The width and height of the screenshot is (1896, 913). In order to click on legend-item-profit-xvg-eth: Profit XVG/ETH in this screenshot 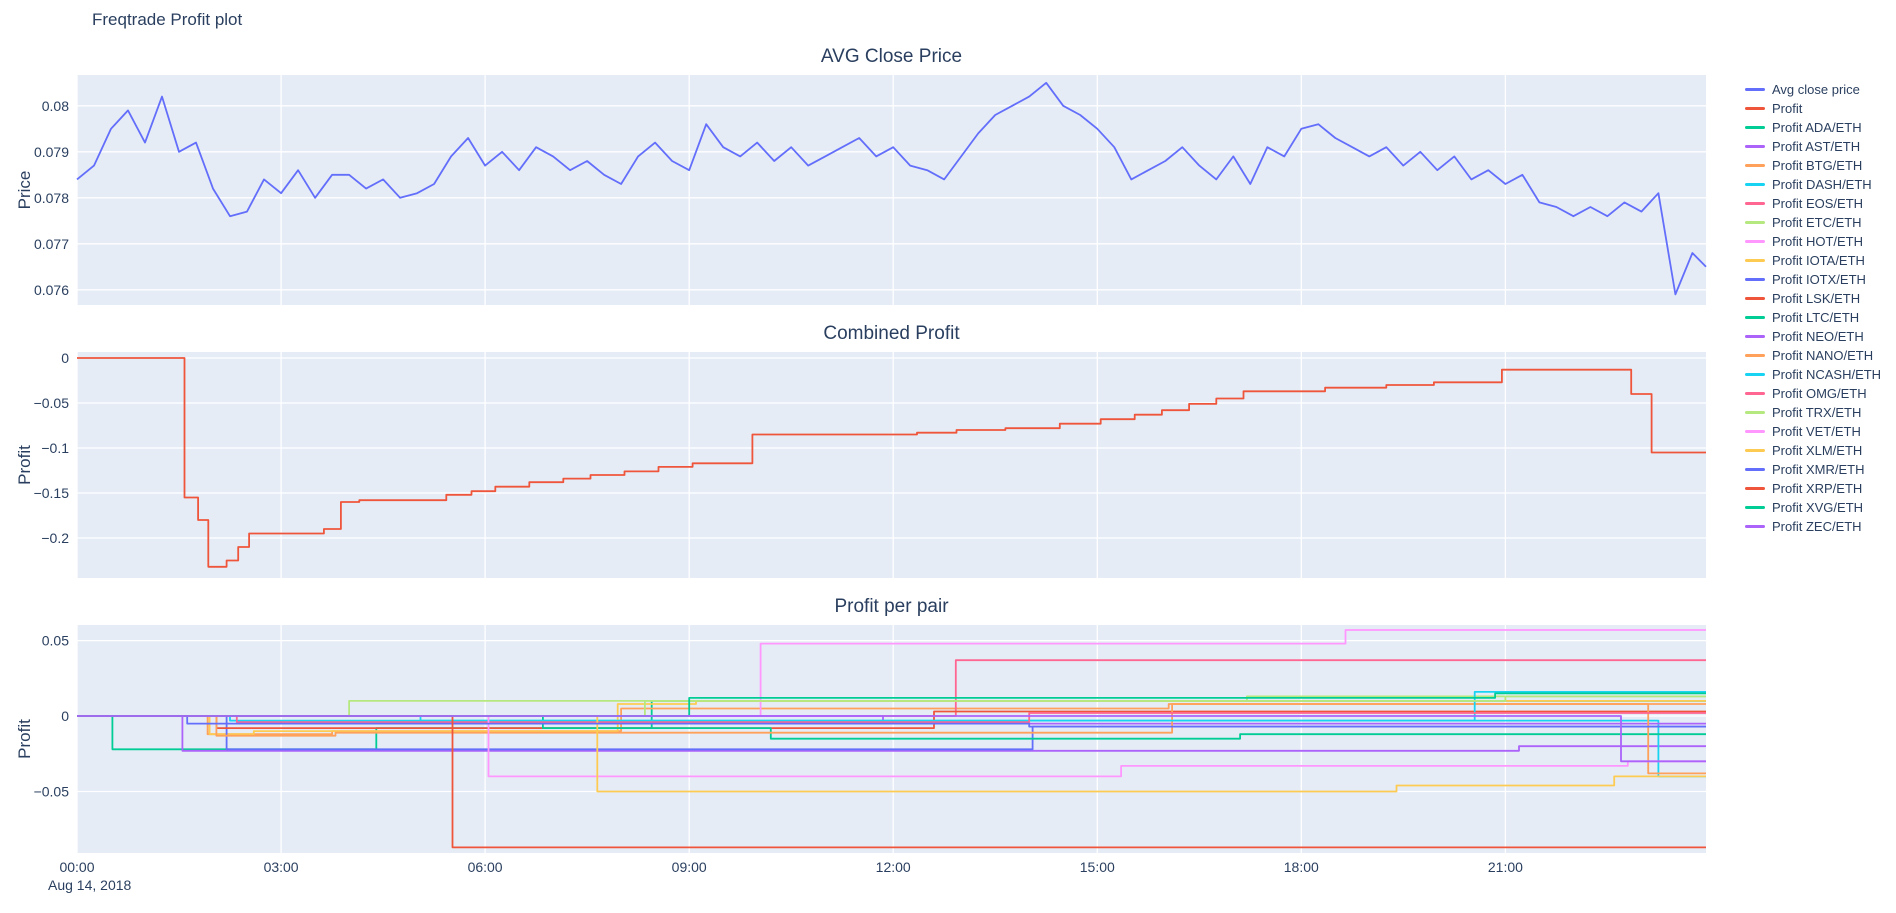, I will do `click(1813, 507)`.